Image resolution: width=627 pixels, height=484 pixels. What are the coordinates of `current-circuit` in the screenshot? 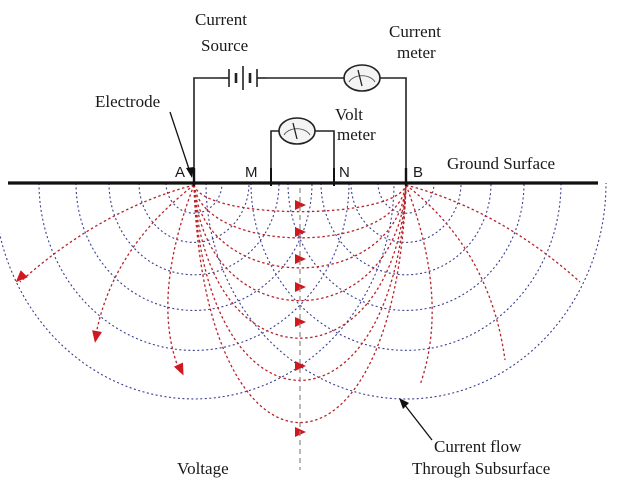 It's located at (300, 130).